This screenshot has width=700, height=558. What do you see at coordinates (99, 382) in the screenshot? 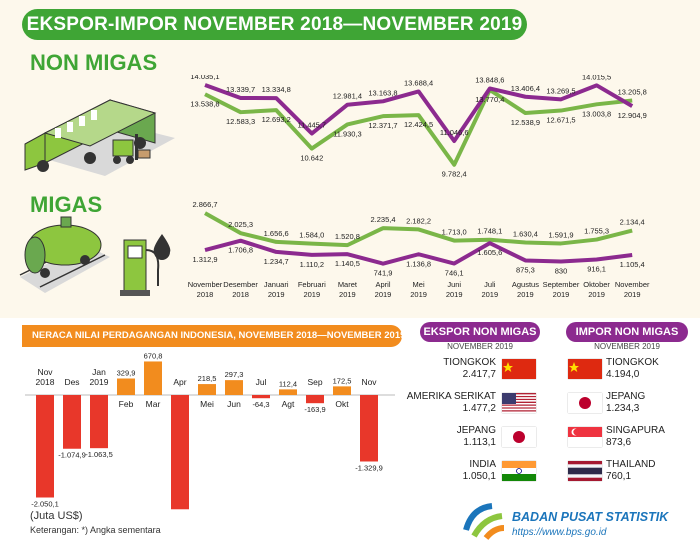
I see `neraca-category-label: 2019` at bounding box center [99, 382].